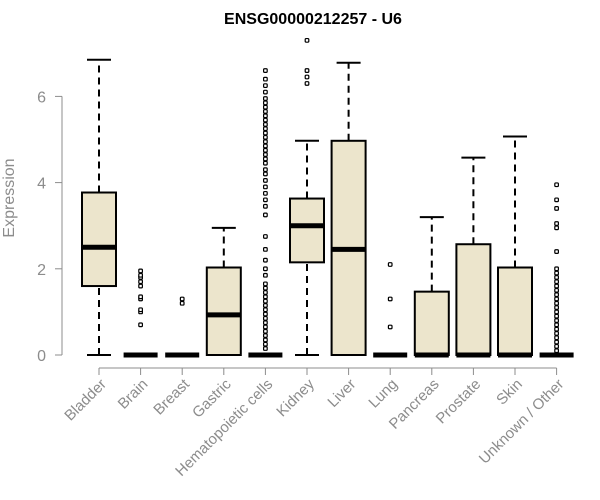 The width and height of the screenshot is (600, 500). I want to click on box-group-brain, so click(140, 313).